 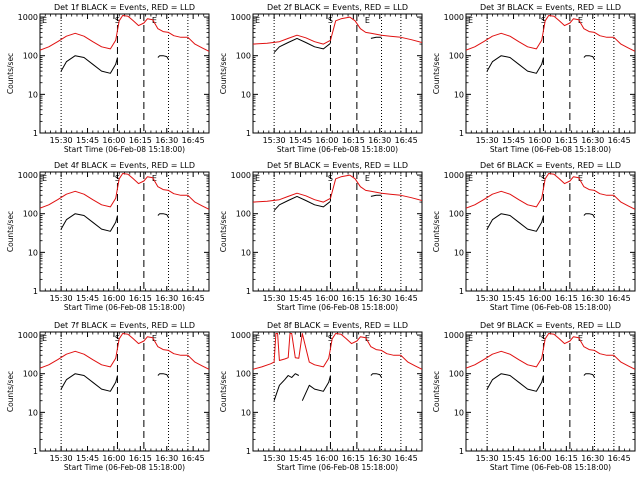 I want to click on chart-title: Det 9f BLACK = Events, RED = LLD, so click(x=550, y=325).